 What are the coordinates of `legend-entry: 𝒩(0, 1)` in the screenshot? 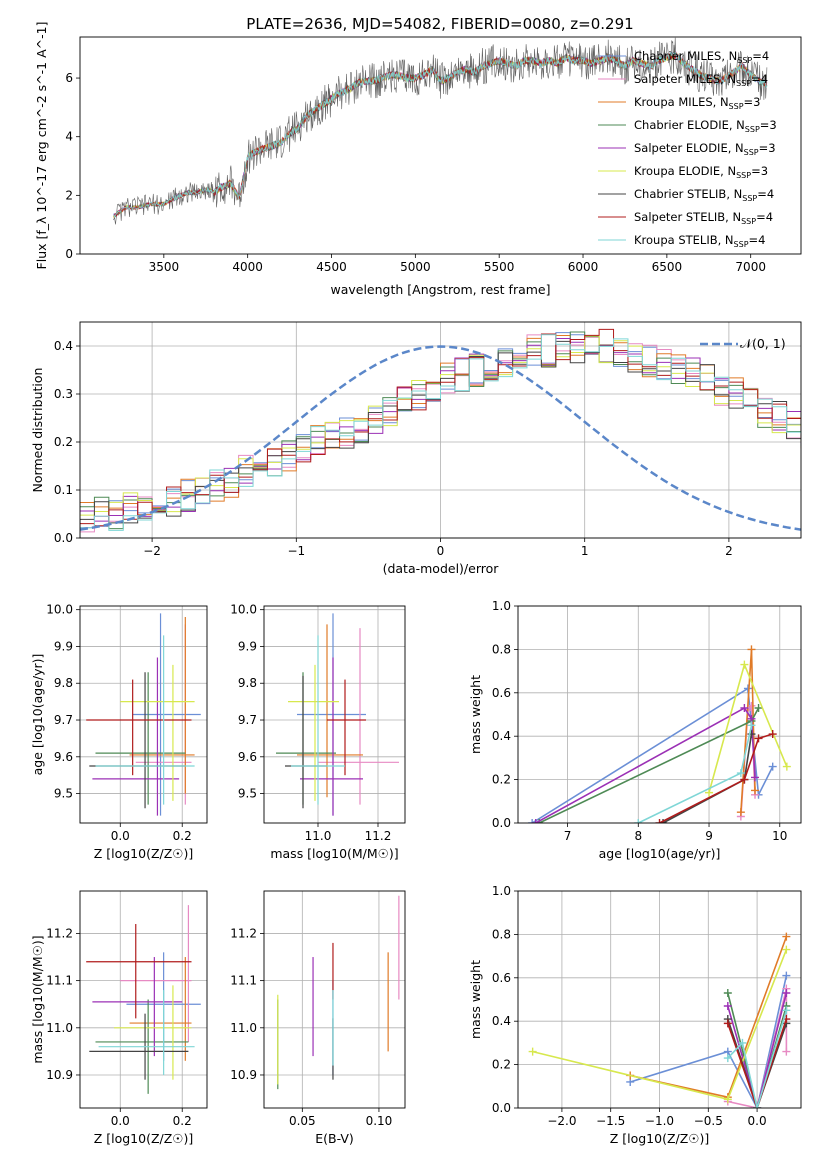 It's located at (763, 343).